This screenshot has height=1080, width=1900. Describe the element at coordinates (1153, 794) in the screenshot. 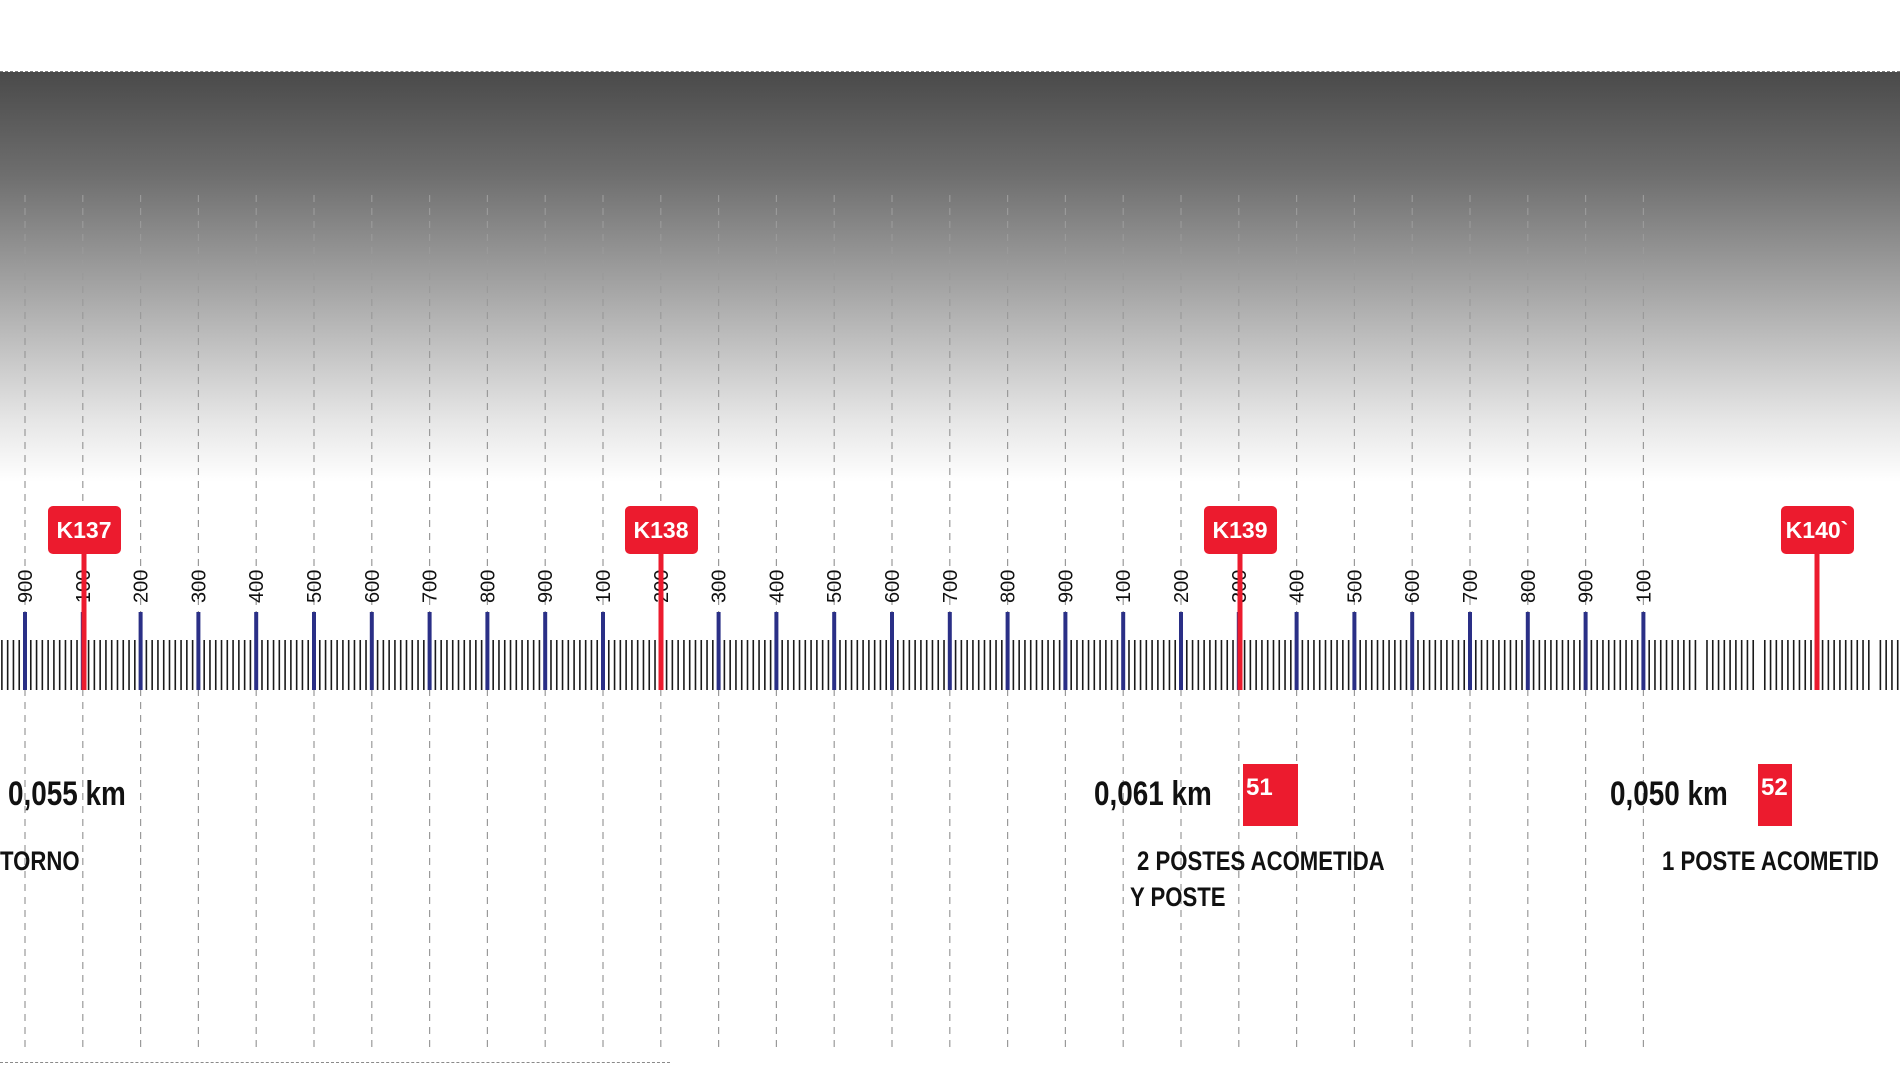

I see `segment-distance-2: 0,061 km` at that location.